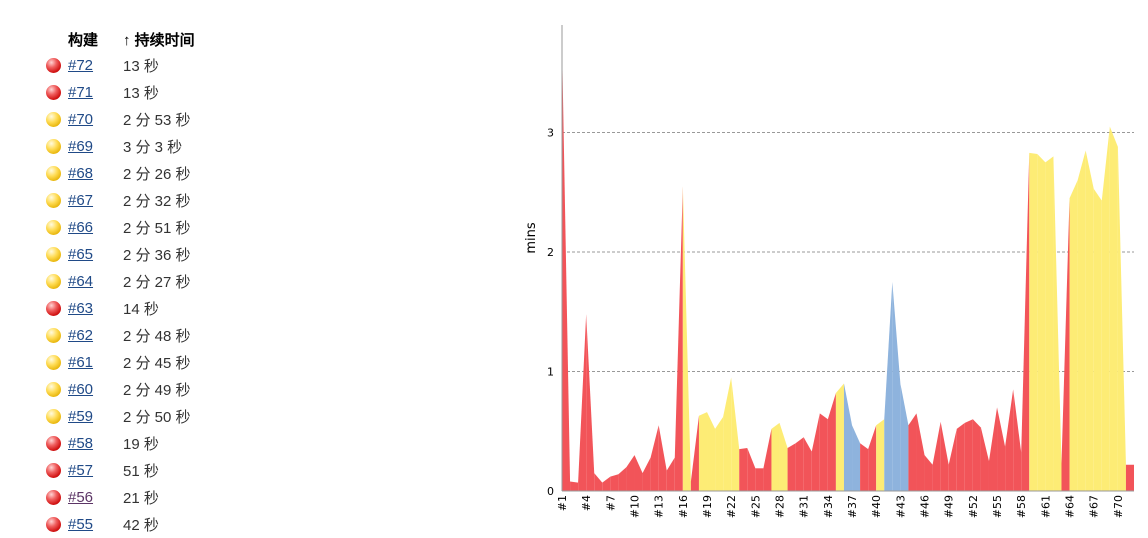  I want to click on build-link: #71, so click(81, 92).